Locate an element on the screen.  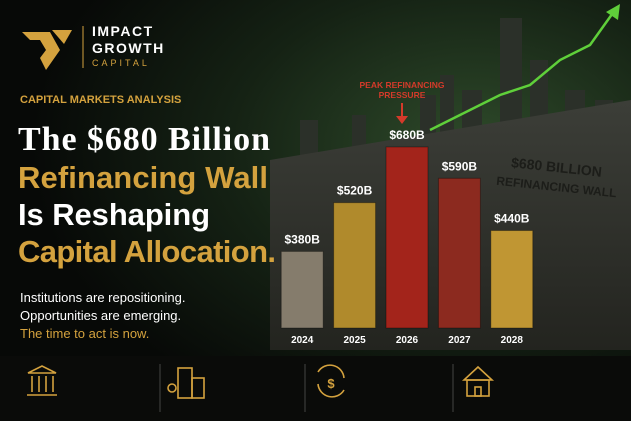
growth-line is located at coordinates (523, 70).